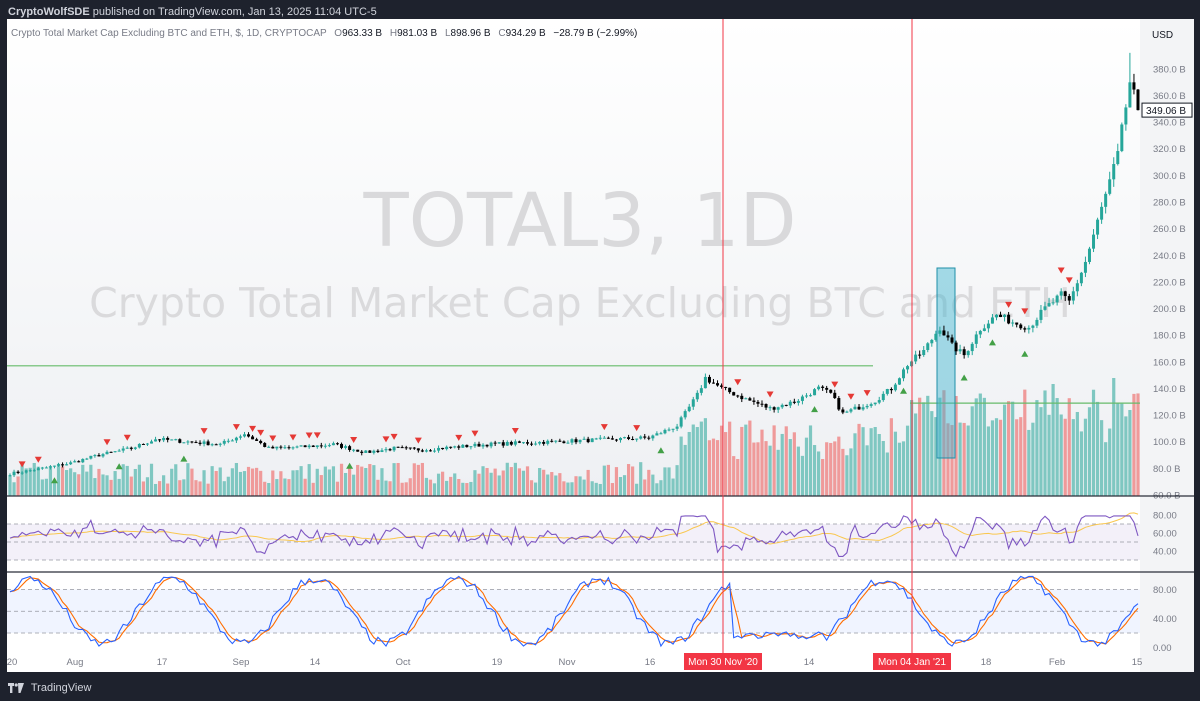  What do you see at coordinates (1167, 345) in the screenshot?
I see `price-axis-background` at bounding box center [1167, 345].